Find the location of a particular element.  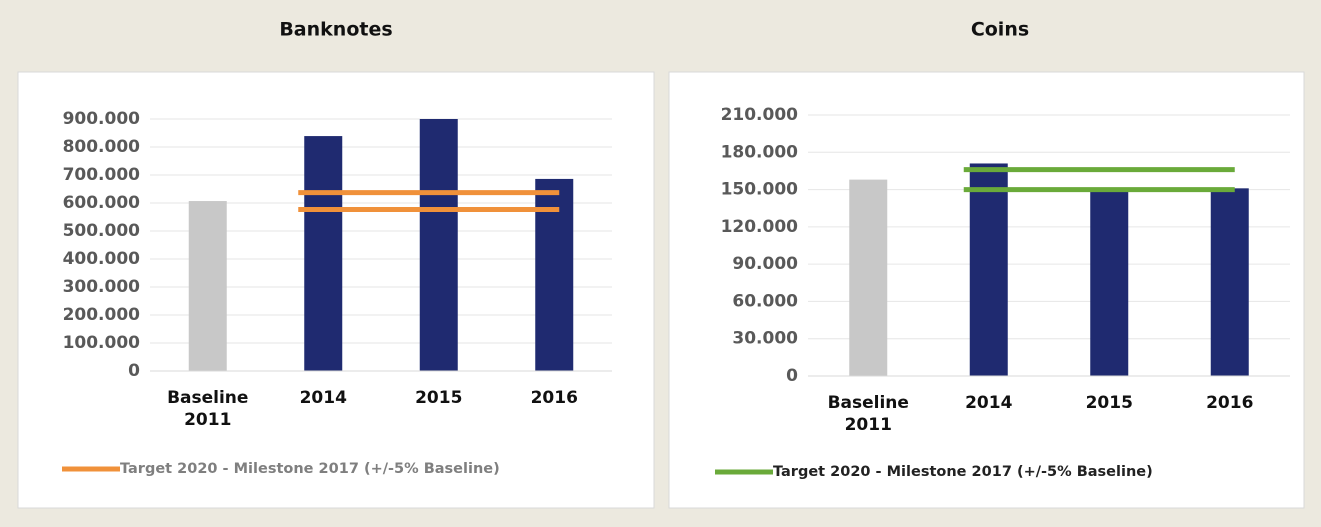

y-tick-label: 700.000 is located at coordinates (102, 175).